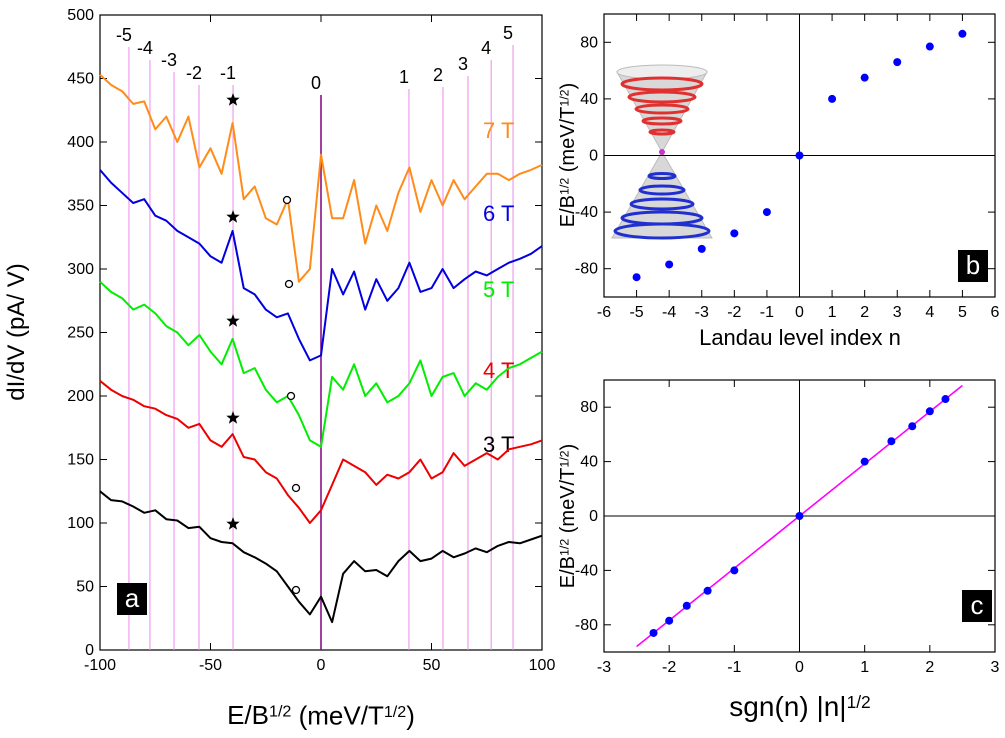  Describe the element at coordinates (100, 665) in the screenshot. I see `x-tick-label: -100` at that location.